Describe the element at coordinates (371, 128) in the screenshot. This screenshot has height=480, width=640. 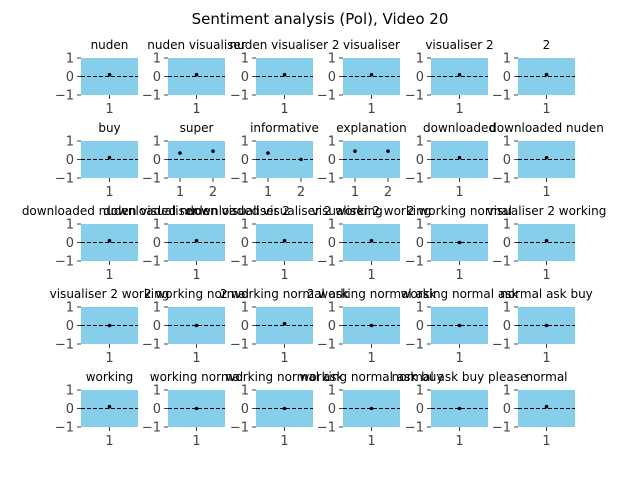
I see `subplot-title: explanation` at that location.